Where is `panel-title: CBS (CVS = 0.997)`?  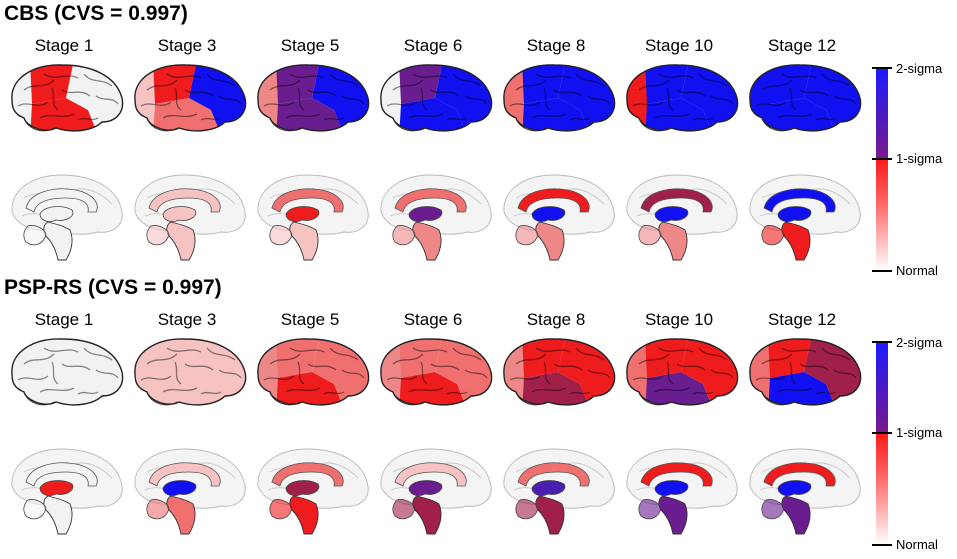
panel-title: CBS (CVS = 0.997) is located at coordinates (96, 13).